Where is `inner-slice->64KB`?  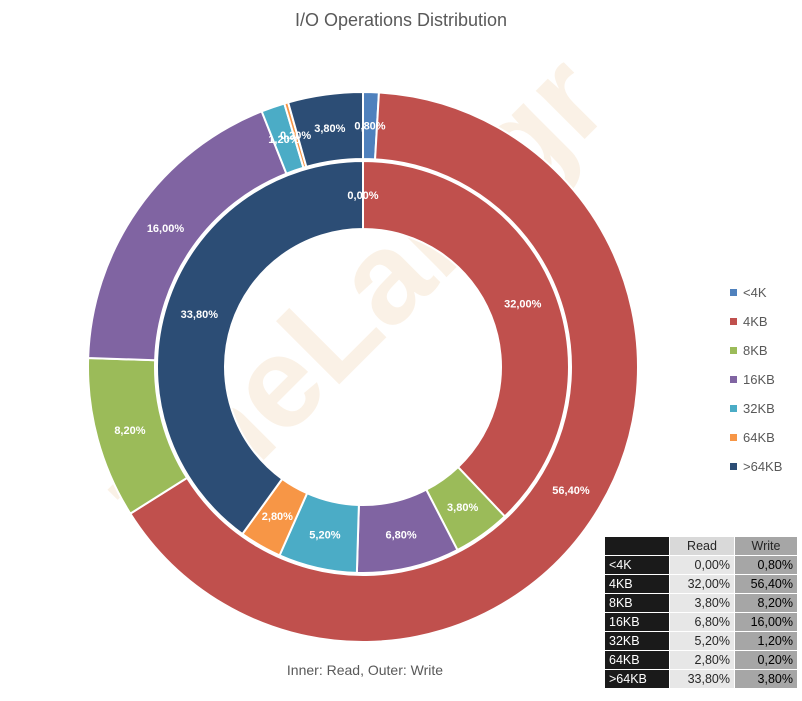
inner-slice->64KB is located at coordinates (260, 347).